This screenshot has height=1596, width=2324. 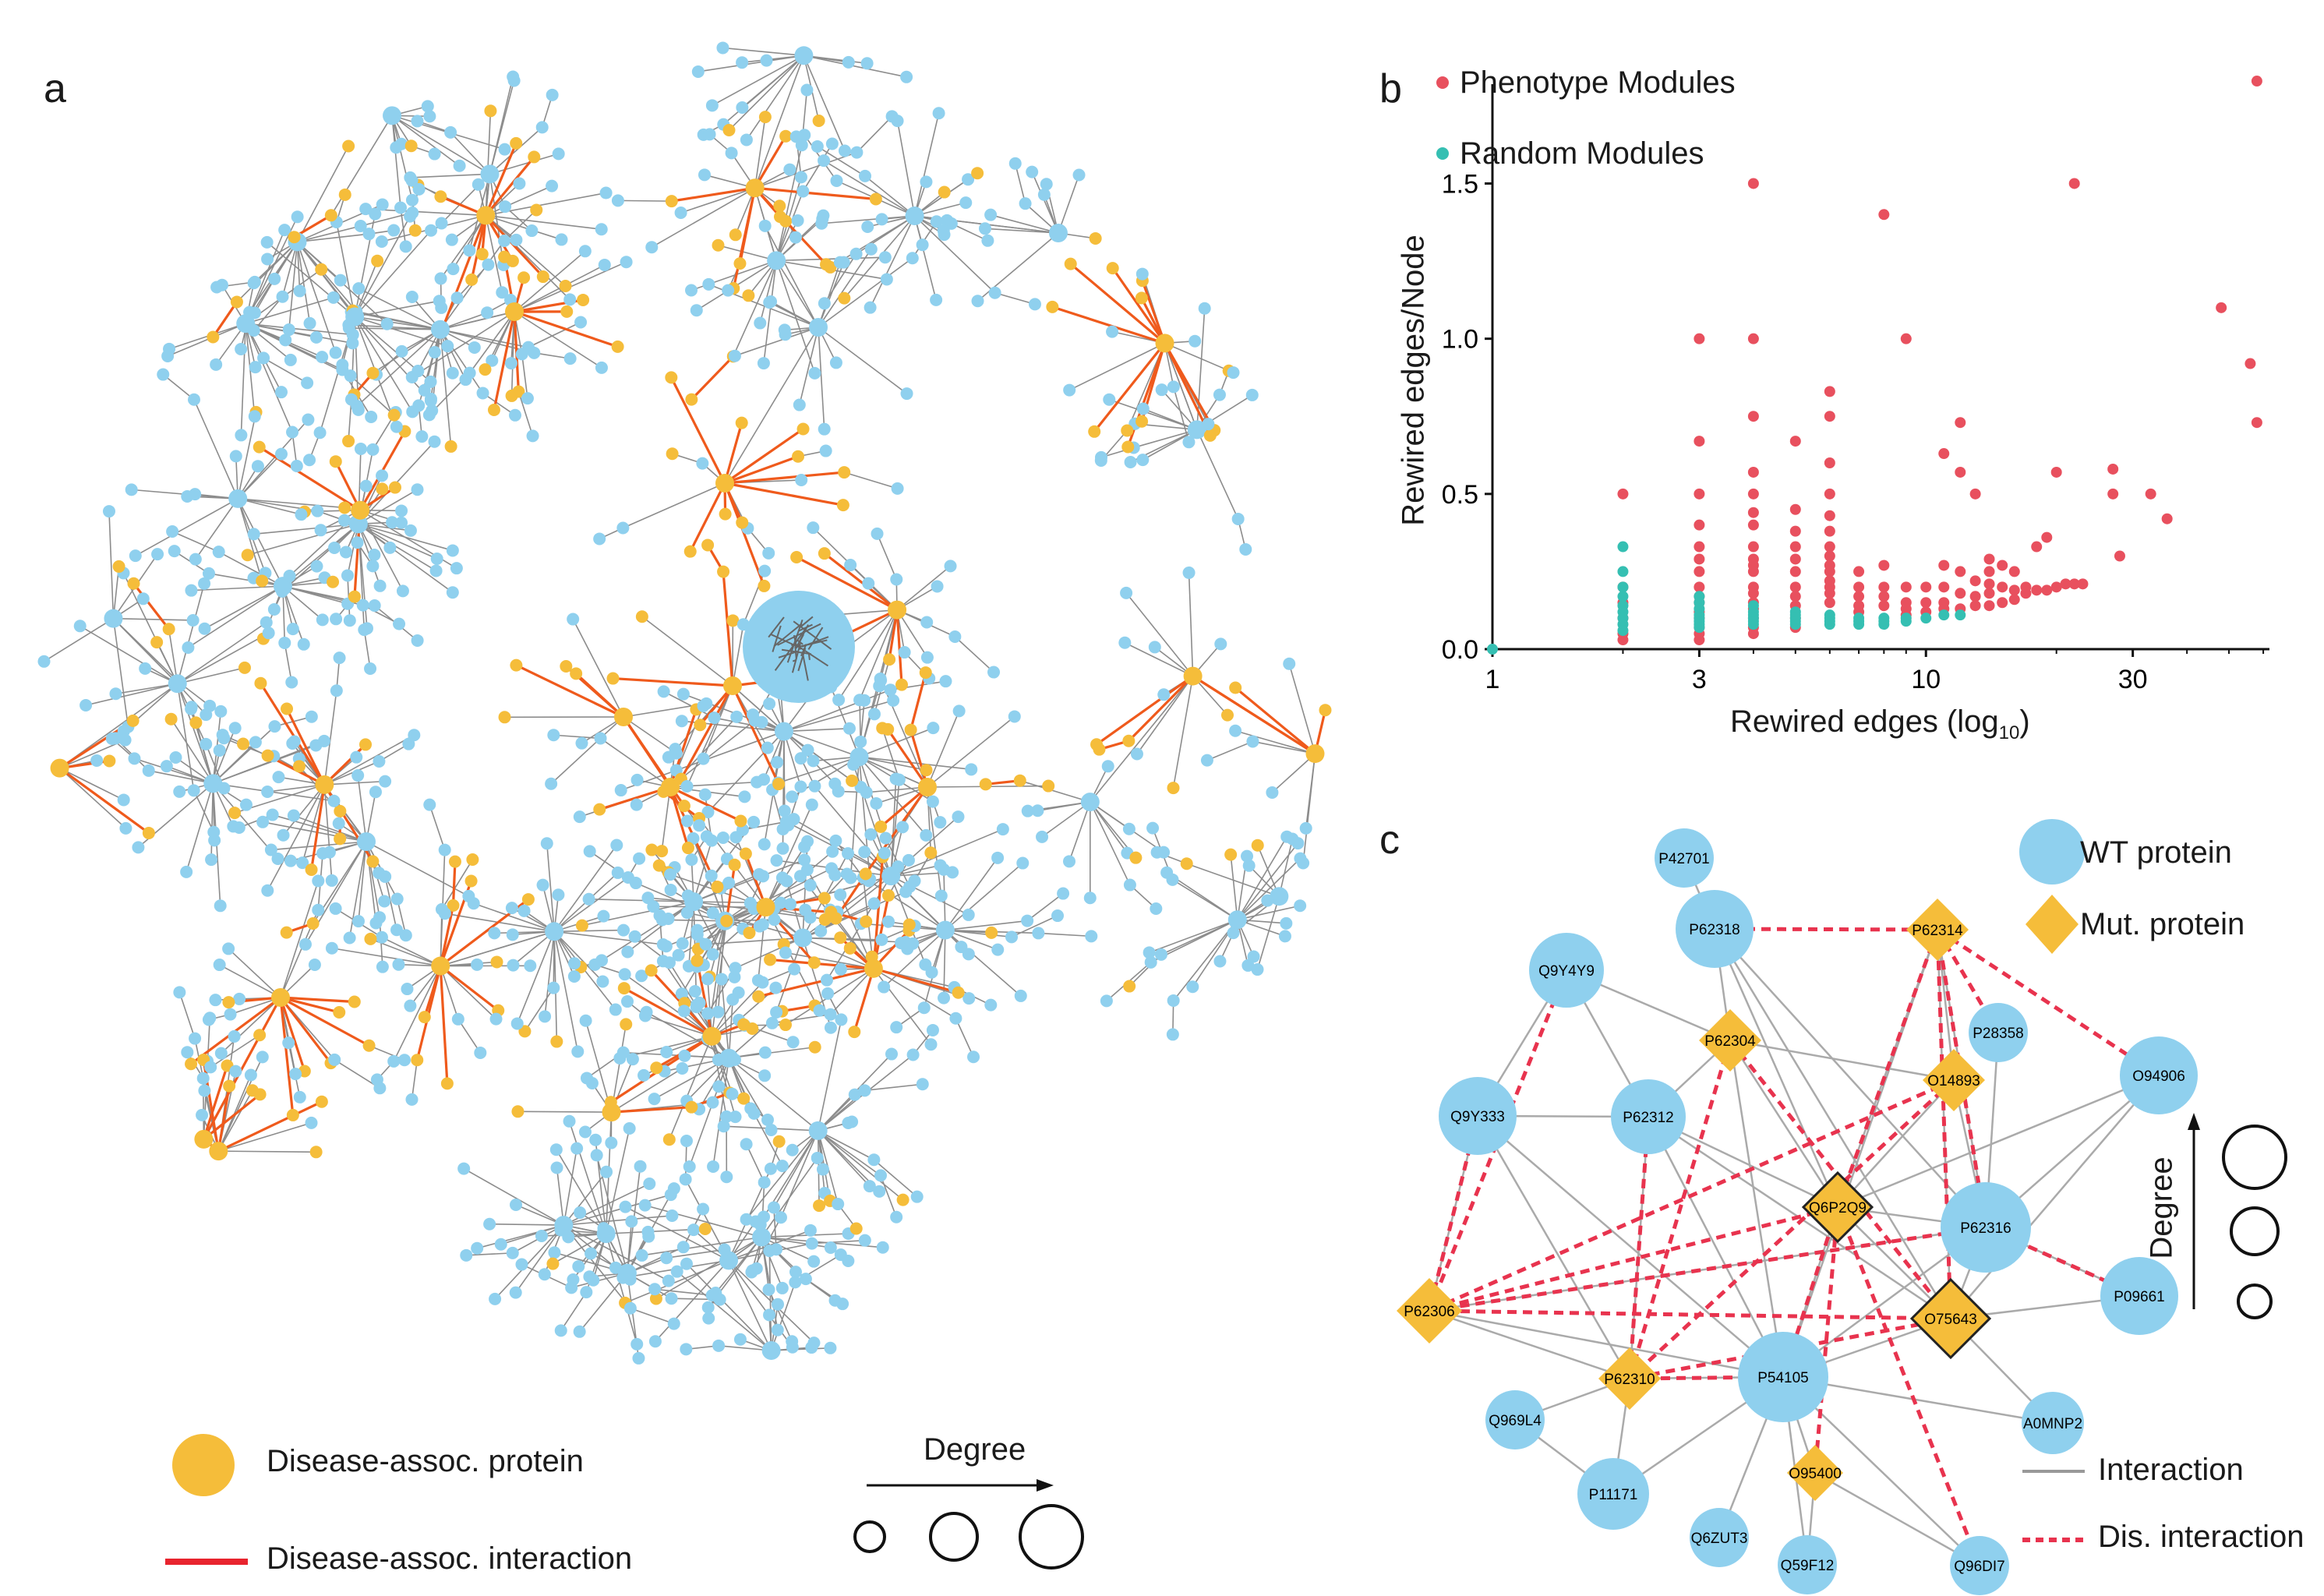 I want to click on protein-node-label: O95400, so click(x=1816, y=1474).